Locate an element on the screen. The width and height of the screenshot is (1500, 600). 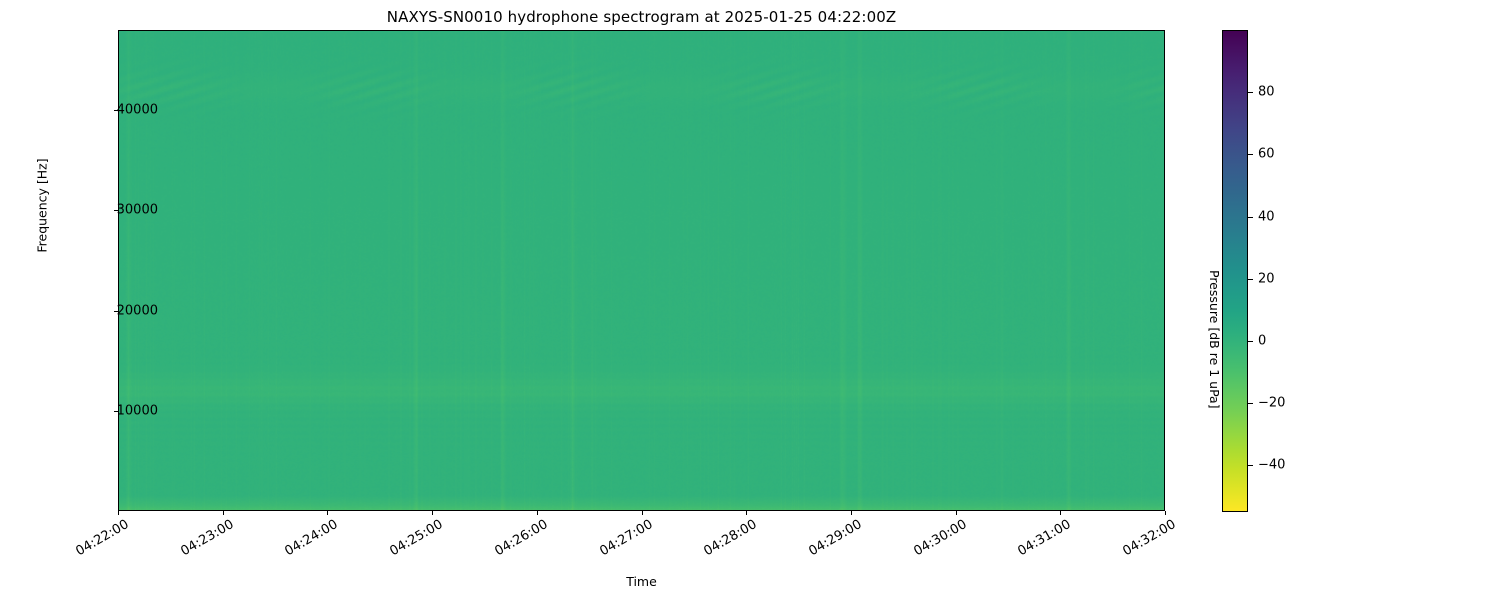
x-tick-label: 04:22:00 is located at coordinates (102, 538).